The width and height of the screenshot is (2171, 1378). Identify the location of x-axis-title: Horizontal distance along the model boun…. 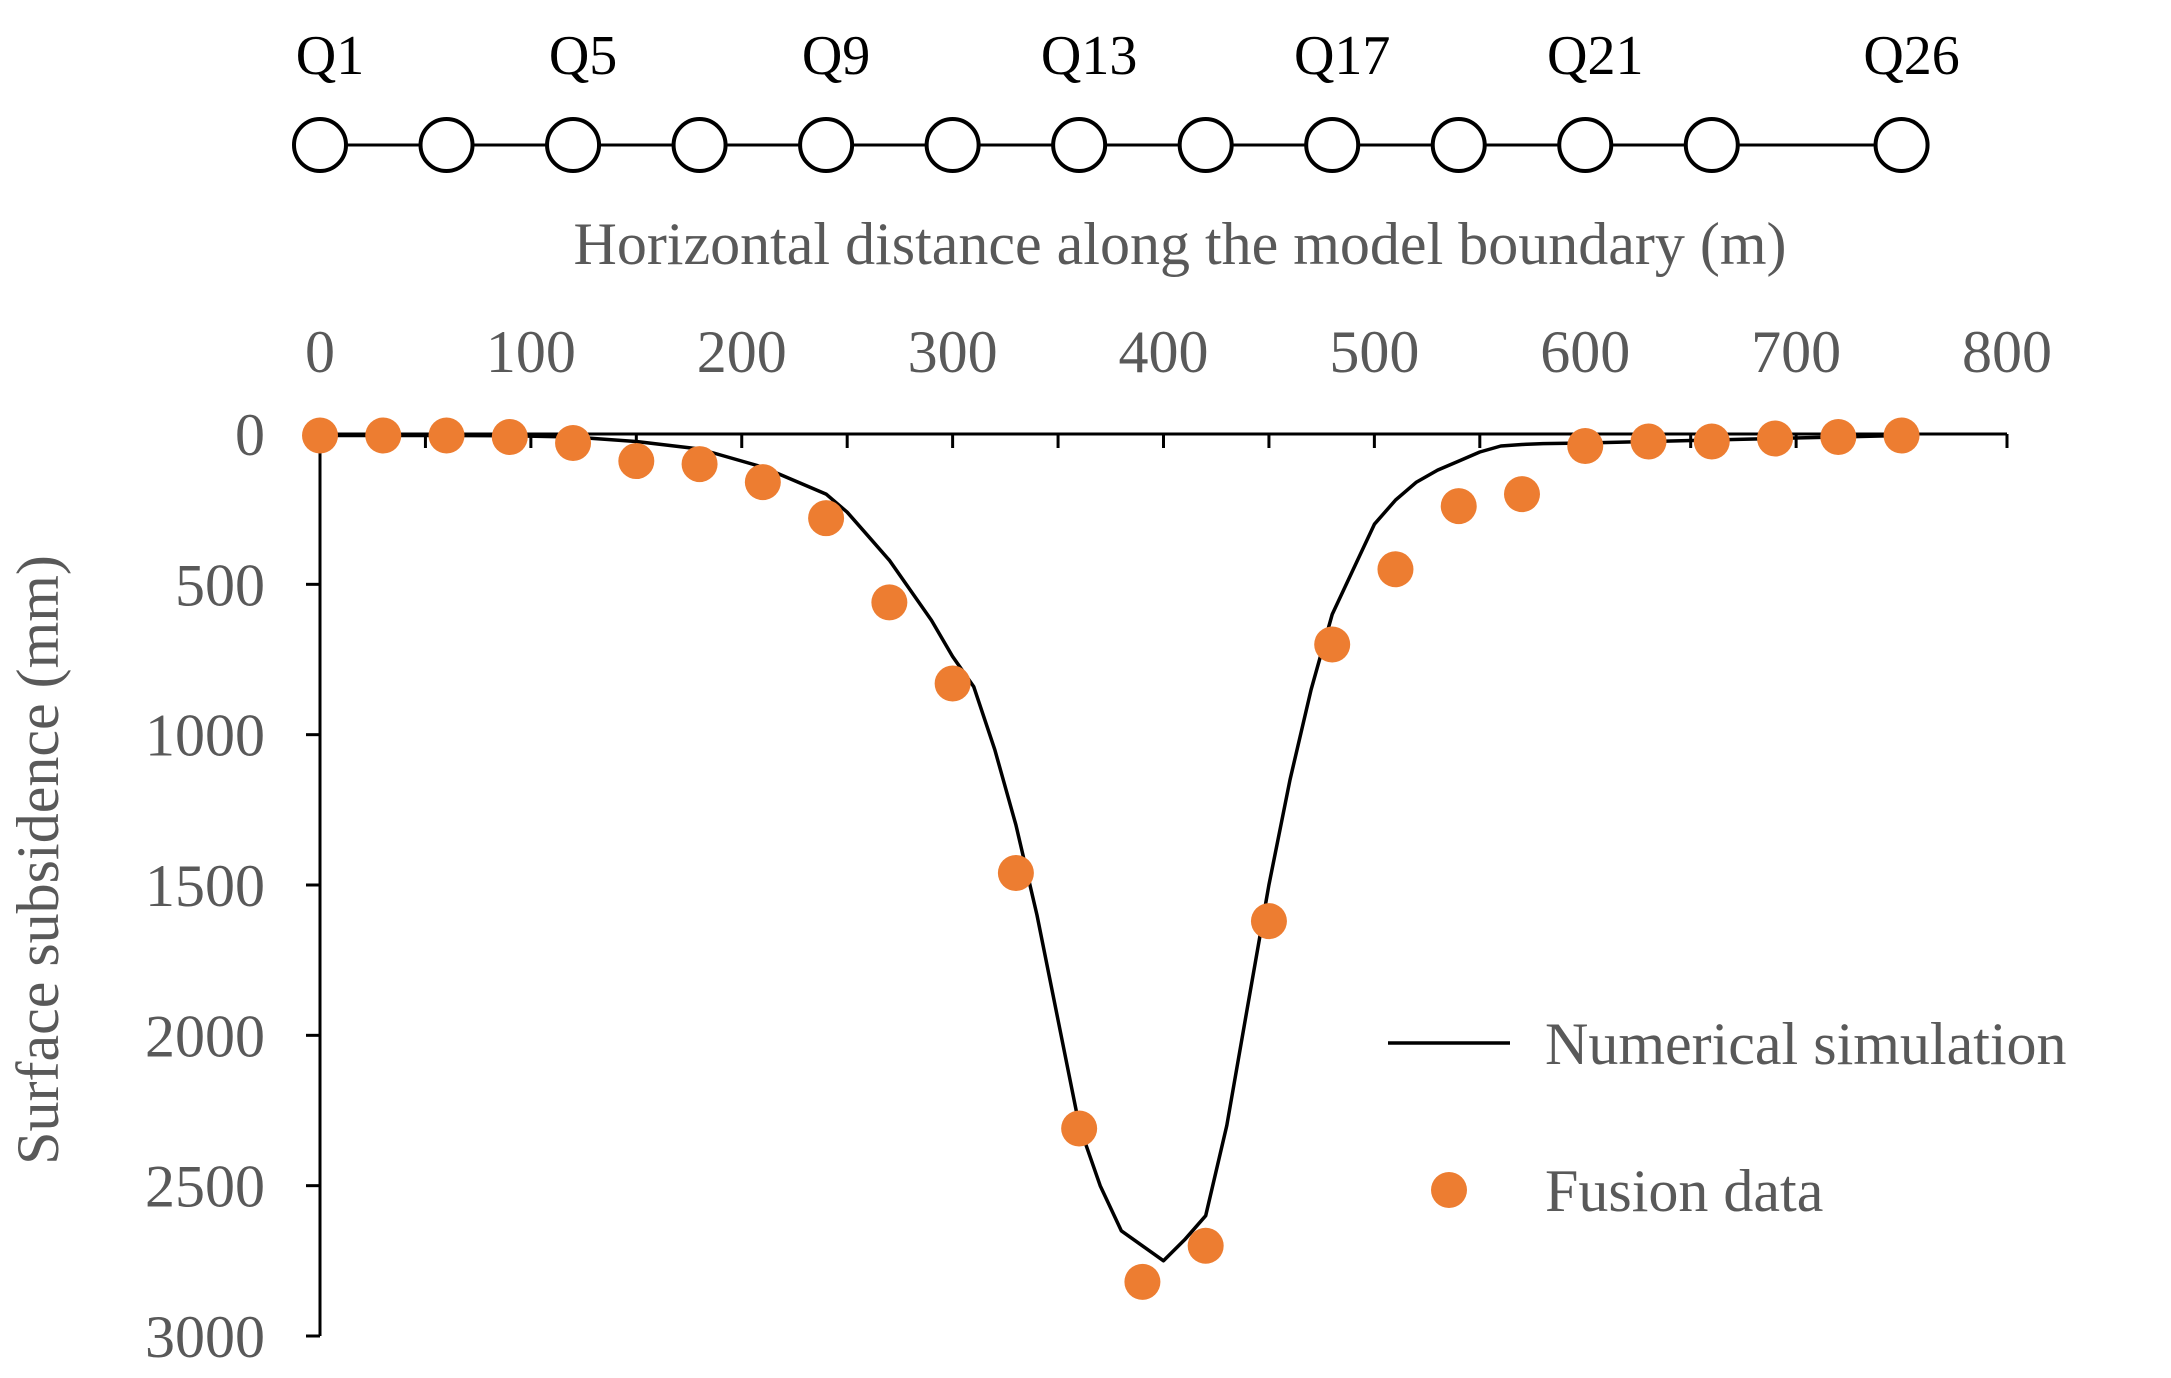
(1180, 244).